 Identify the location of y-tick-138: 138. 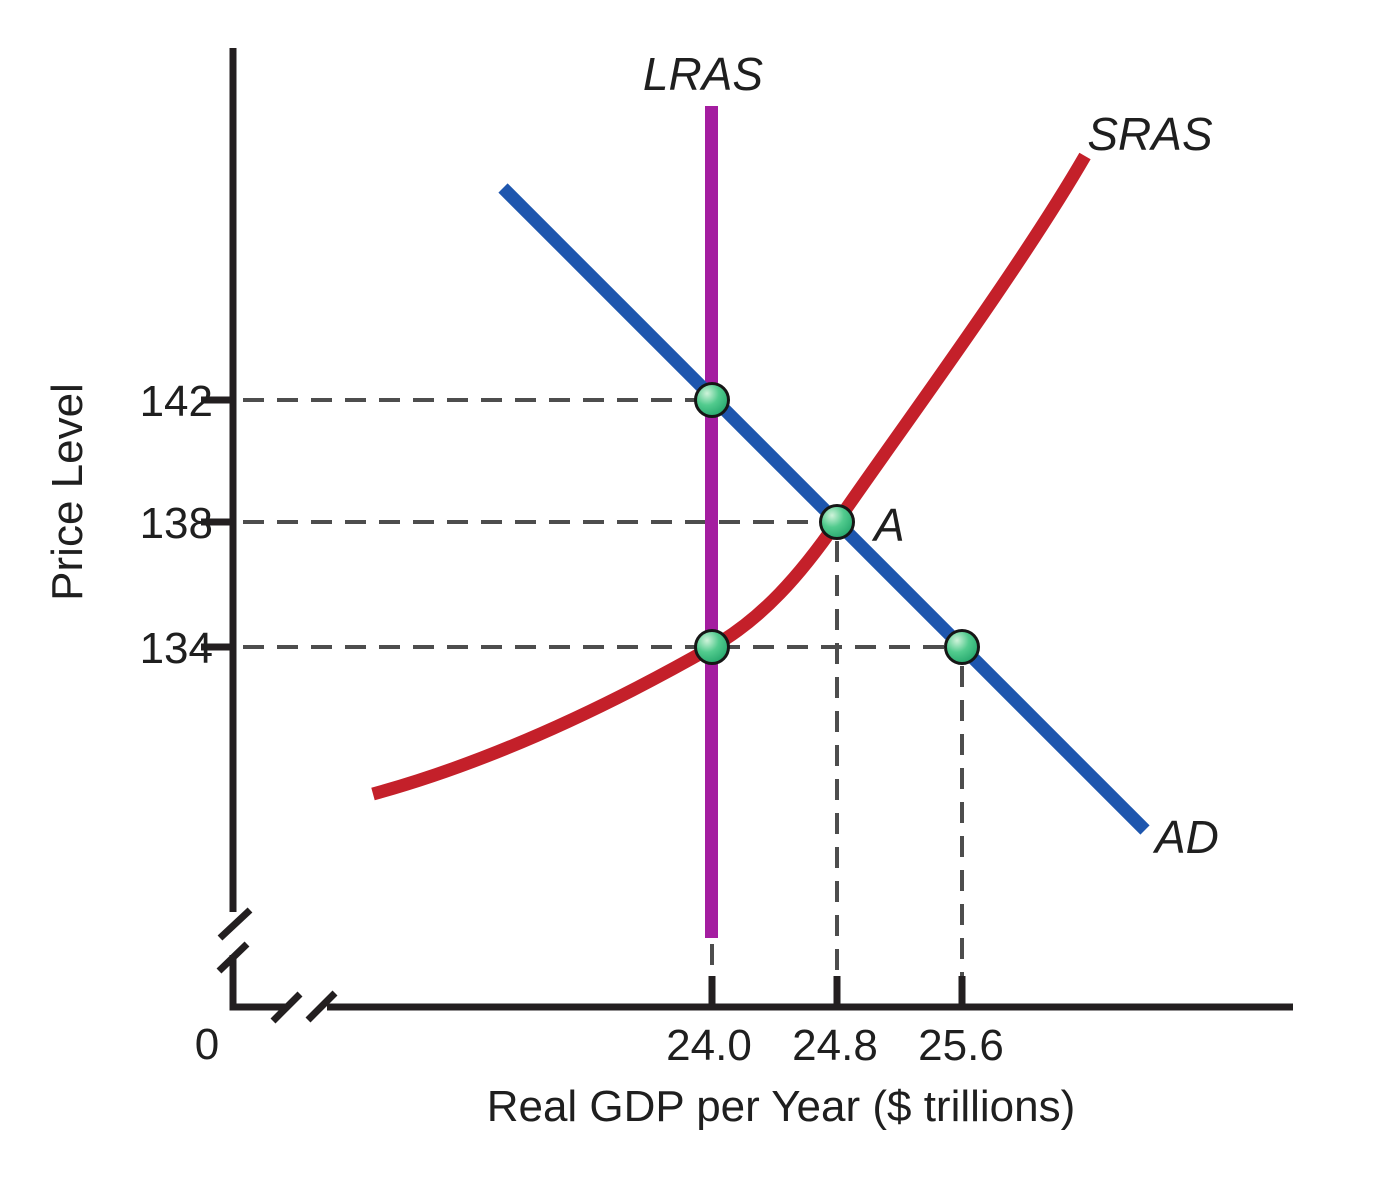
(176, 523).